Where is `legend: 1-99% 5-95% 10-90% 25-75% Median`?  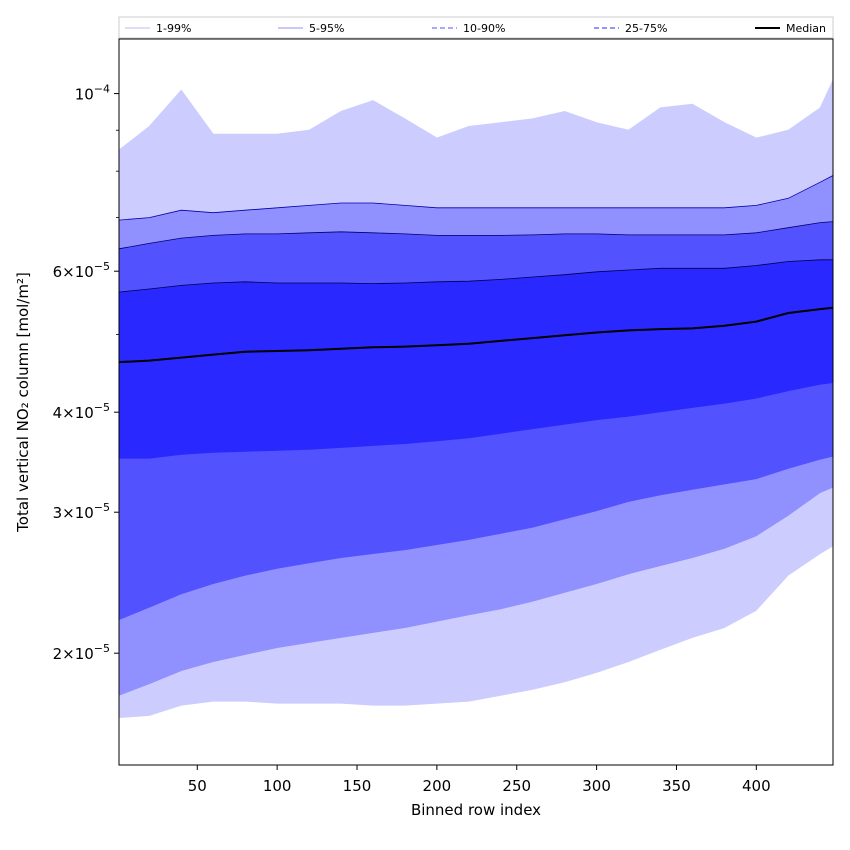
legend: 1-99% 5-95% 10-90% 25-75% Median is located at coordinates (476, 27).